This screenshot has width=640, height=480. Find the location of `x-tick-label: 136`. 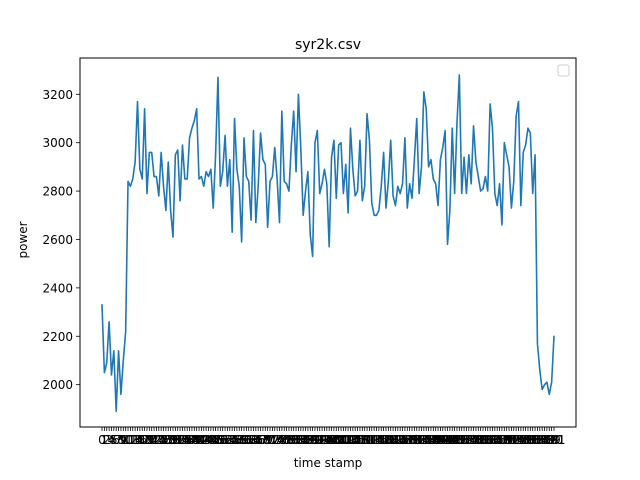

x-tick-label: 136 is located at coordinates (423, 440).